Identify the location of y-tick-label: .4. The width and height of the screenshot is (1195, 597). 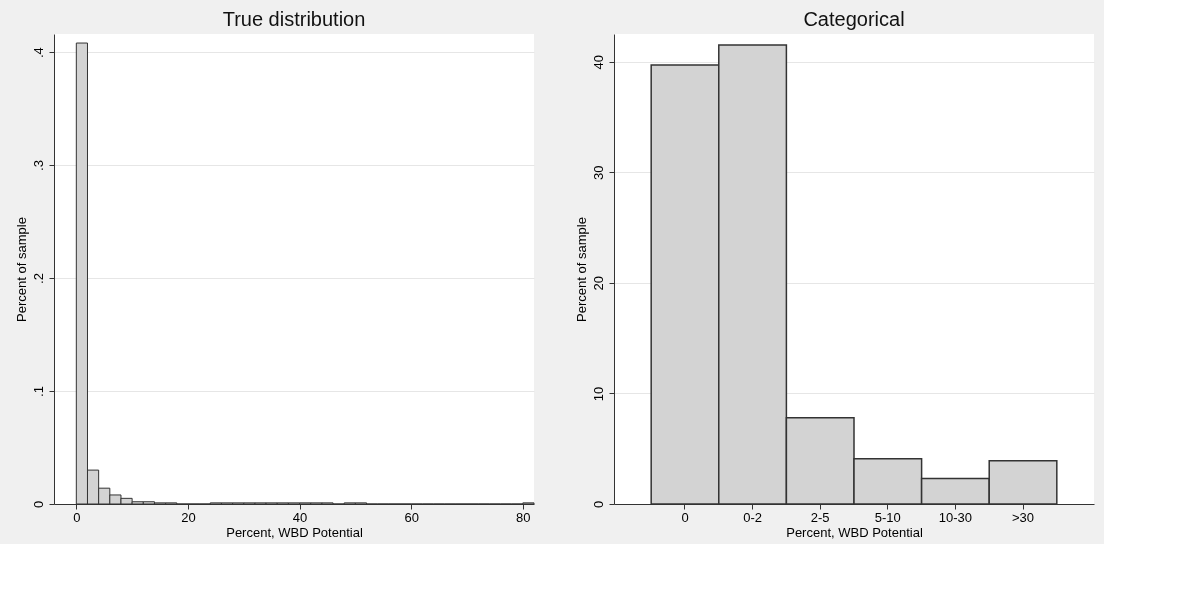
(38, 52).